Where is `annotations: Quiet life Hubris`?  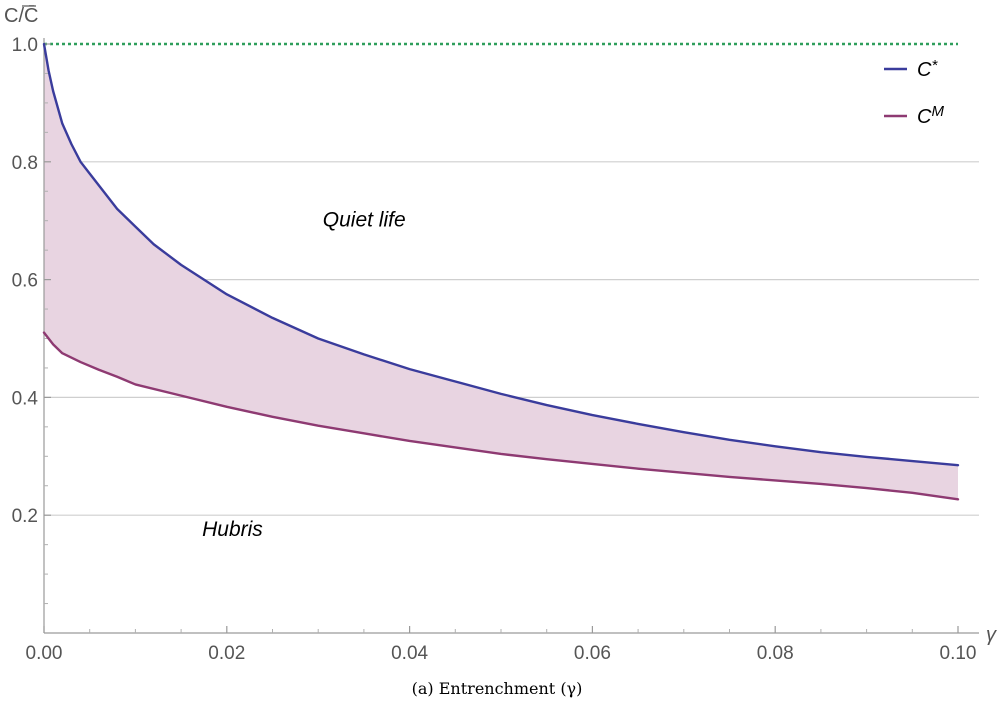
annotations: Quiet life Hubris is located at coordinates (304, 375).